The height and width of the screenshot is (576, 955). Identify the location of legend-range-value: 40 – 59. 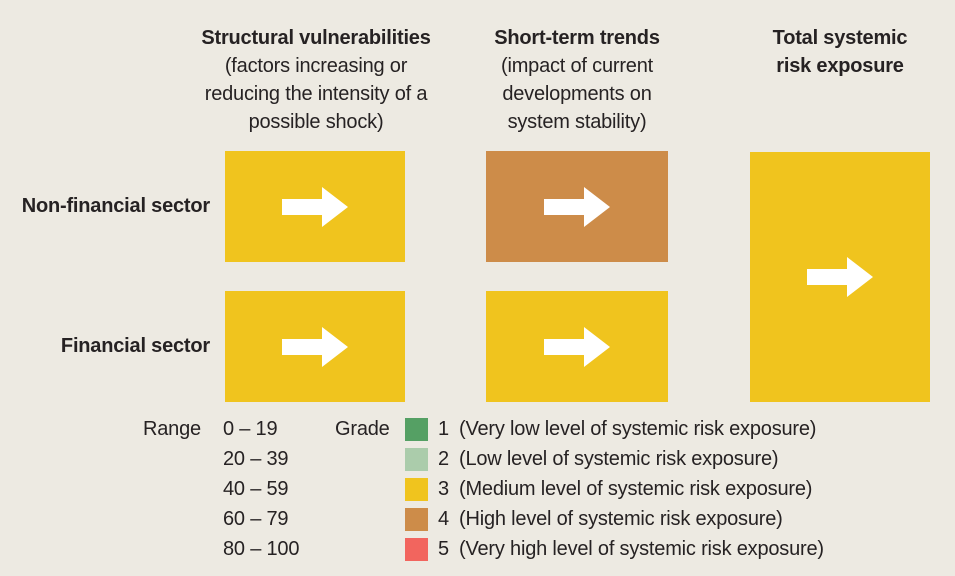
(256, 489).